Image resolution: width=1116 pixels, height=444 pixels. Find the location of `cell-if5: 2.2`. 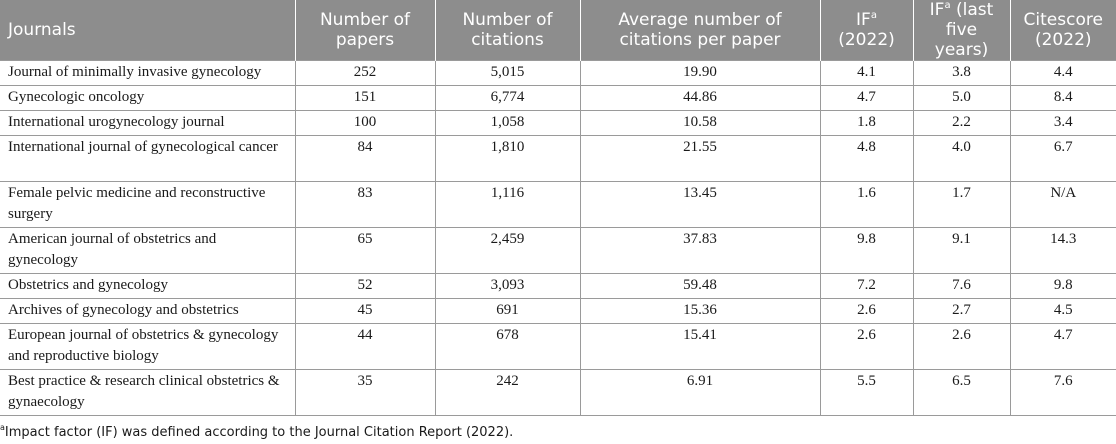

cell-if5: 2.2 is located at coordinates (961, 123).